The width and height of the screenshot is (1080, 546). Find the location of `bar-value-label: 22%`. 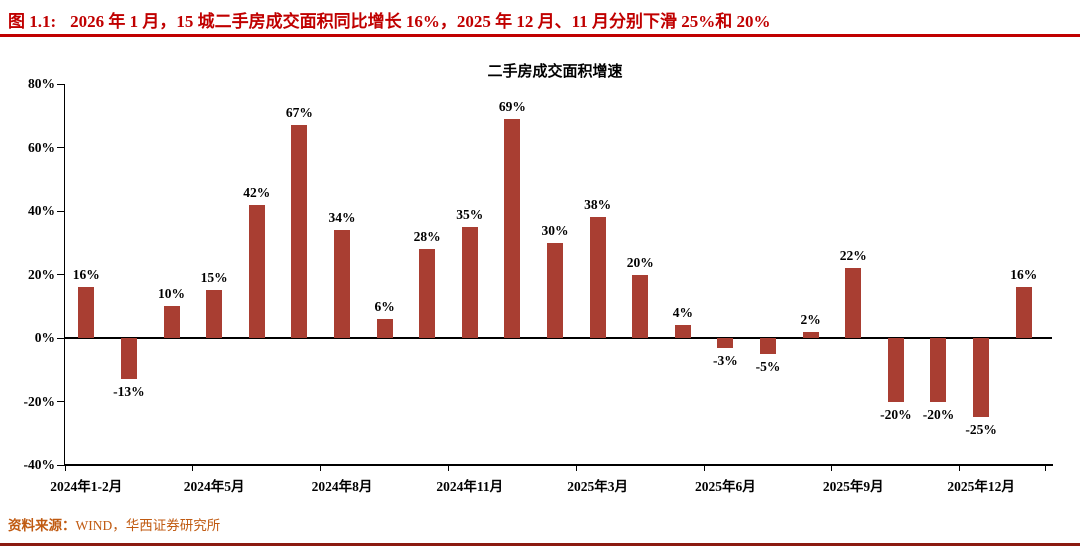

bar-value-label: 22% is located at coordinates (853, 256).